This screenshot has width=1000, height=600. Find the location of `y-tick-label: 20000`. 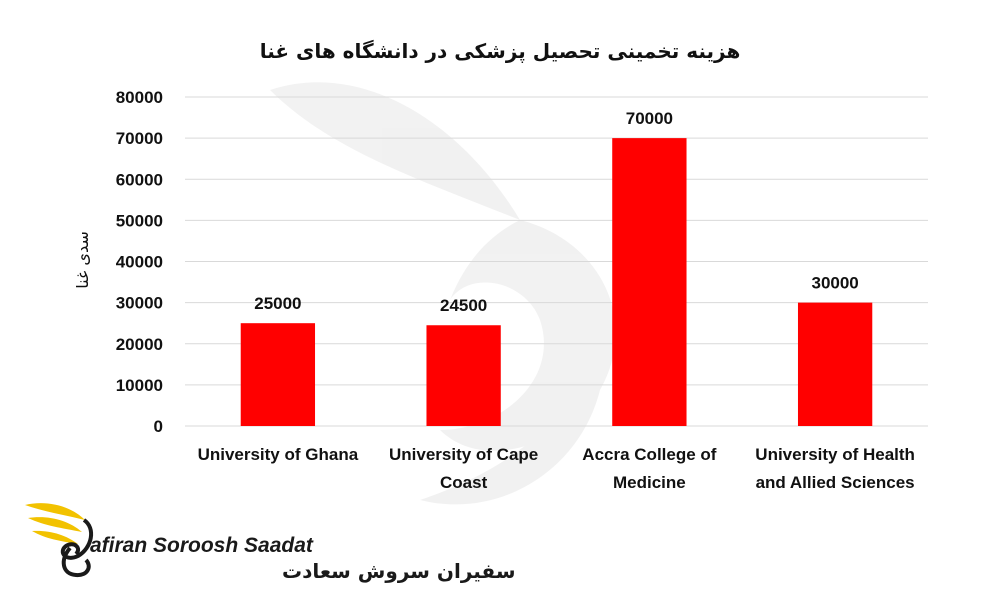

y-tick-label: 20000 is located at coordinates (139, 344).